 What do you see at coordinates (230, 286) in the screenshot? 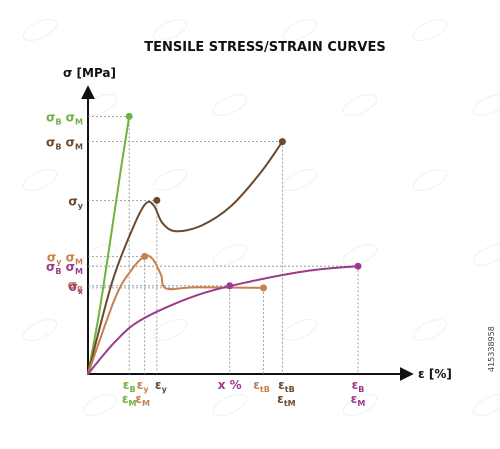
I see `marker-point-purple` at bounding box center [230, 286].